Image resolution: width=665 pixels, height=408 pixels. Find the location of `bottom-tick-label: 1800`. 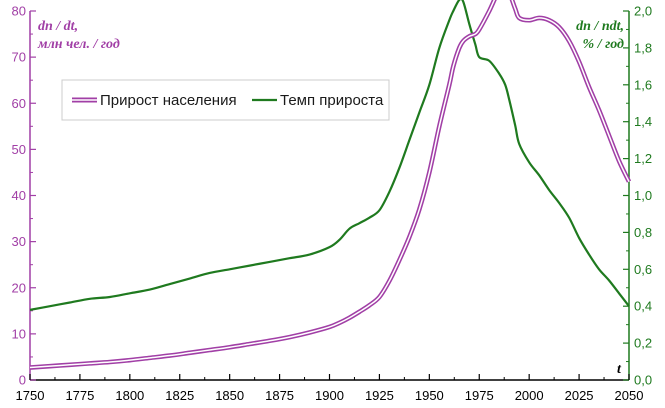

bottom-tick-label: 1800 is located at coordinates (129, 395).